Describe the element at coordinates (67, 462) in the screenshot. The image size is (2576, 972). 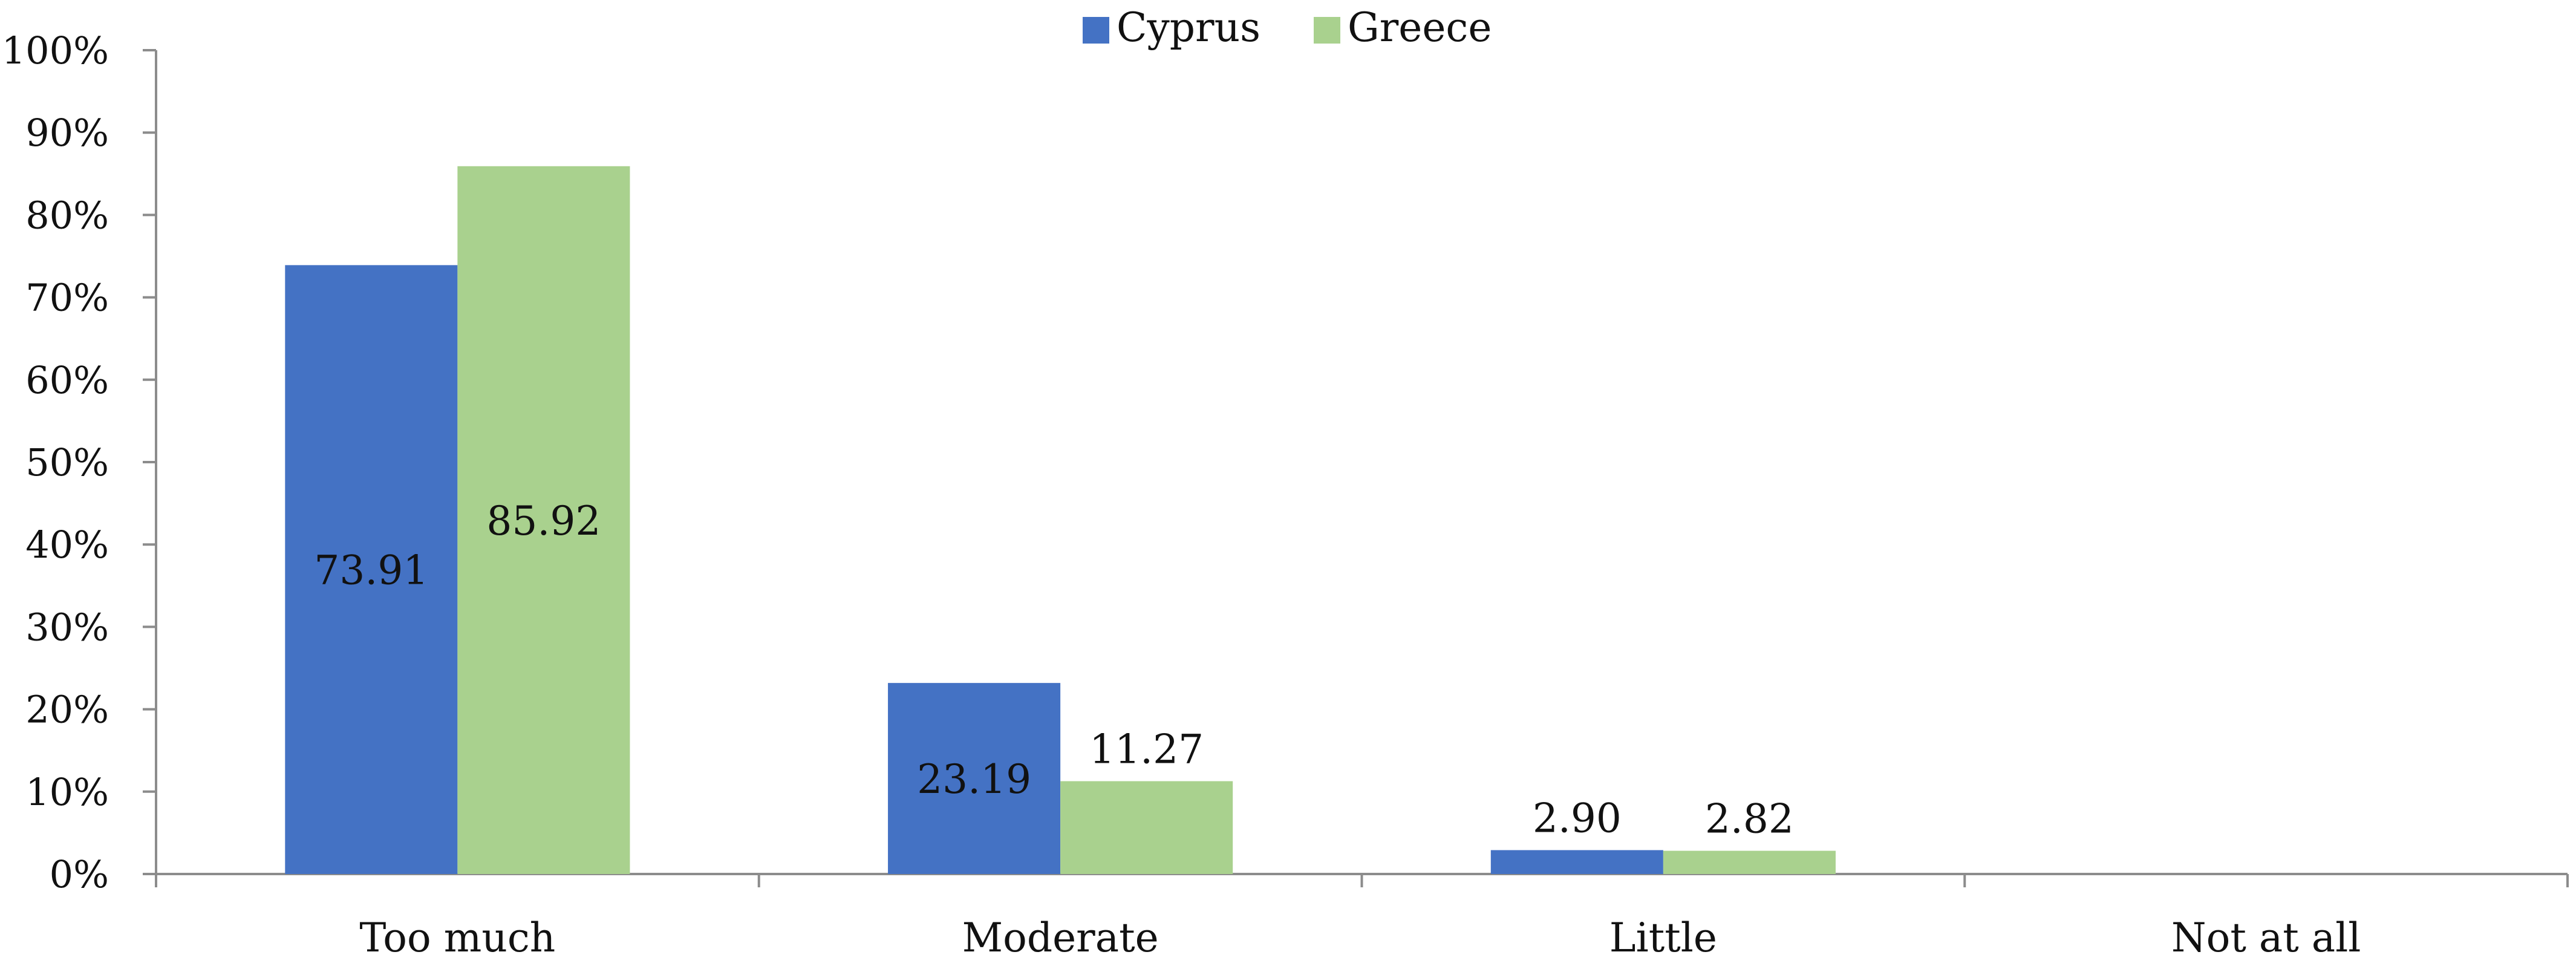
I see `y-tick-label: 50%` at that location.